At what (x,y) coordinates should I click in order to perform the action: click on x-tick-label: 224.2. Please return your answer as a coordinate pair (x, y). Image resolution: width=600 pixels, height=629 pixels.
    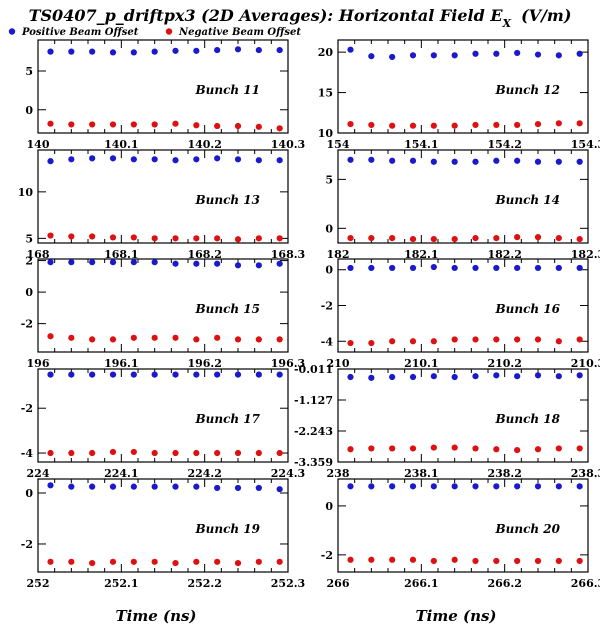
    Looking at the image, I should click on (204, 473).